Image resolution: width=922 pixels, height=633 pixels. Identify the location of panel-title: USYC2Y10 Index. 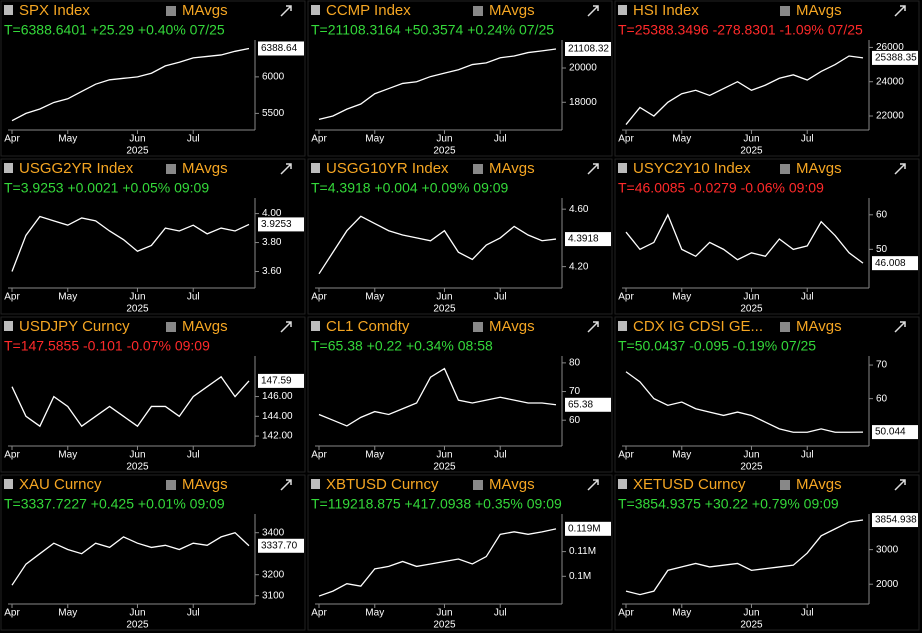
(692, 168).